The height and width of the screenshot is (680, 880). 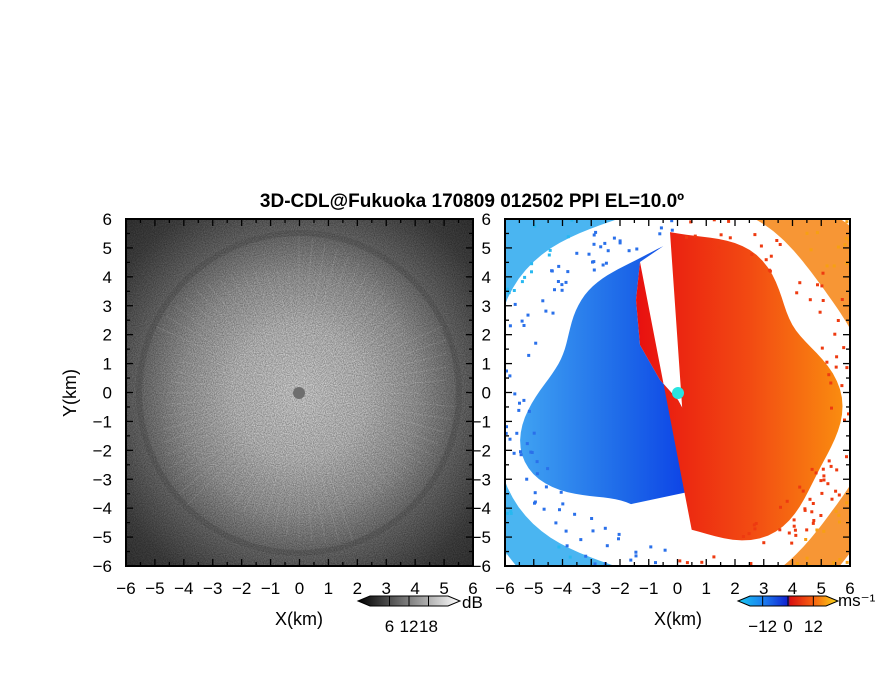 What do you see at coordinates (792, 588) in the screenshot?
I see `velocity-x-tick-label: 4` at bounding box center [792, 588].